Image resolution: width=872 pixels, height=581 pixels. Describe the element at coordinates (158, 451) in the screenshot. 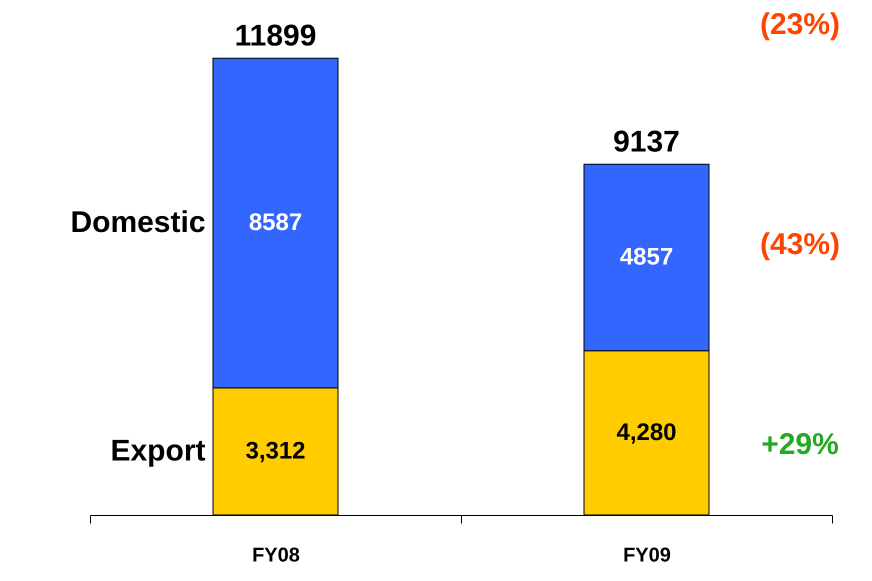

I see `series-label: Export` at that location.